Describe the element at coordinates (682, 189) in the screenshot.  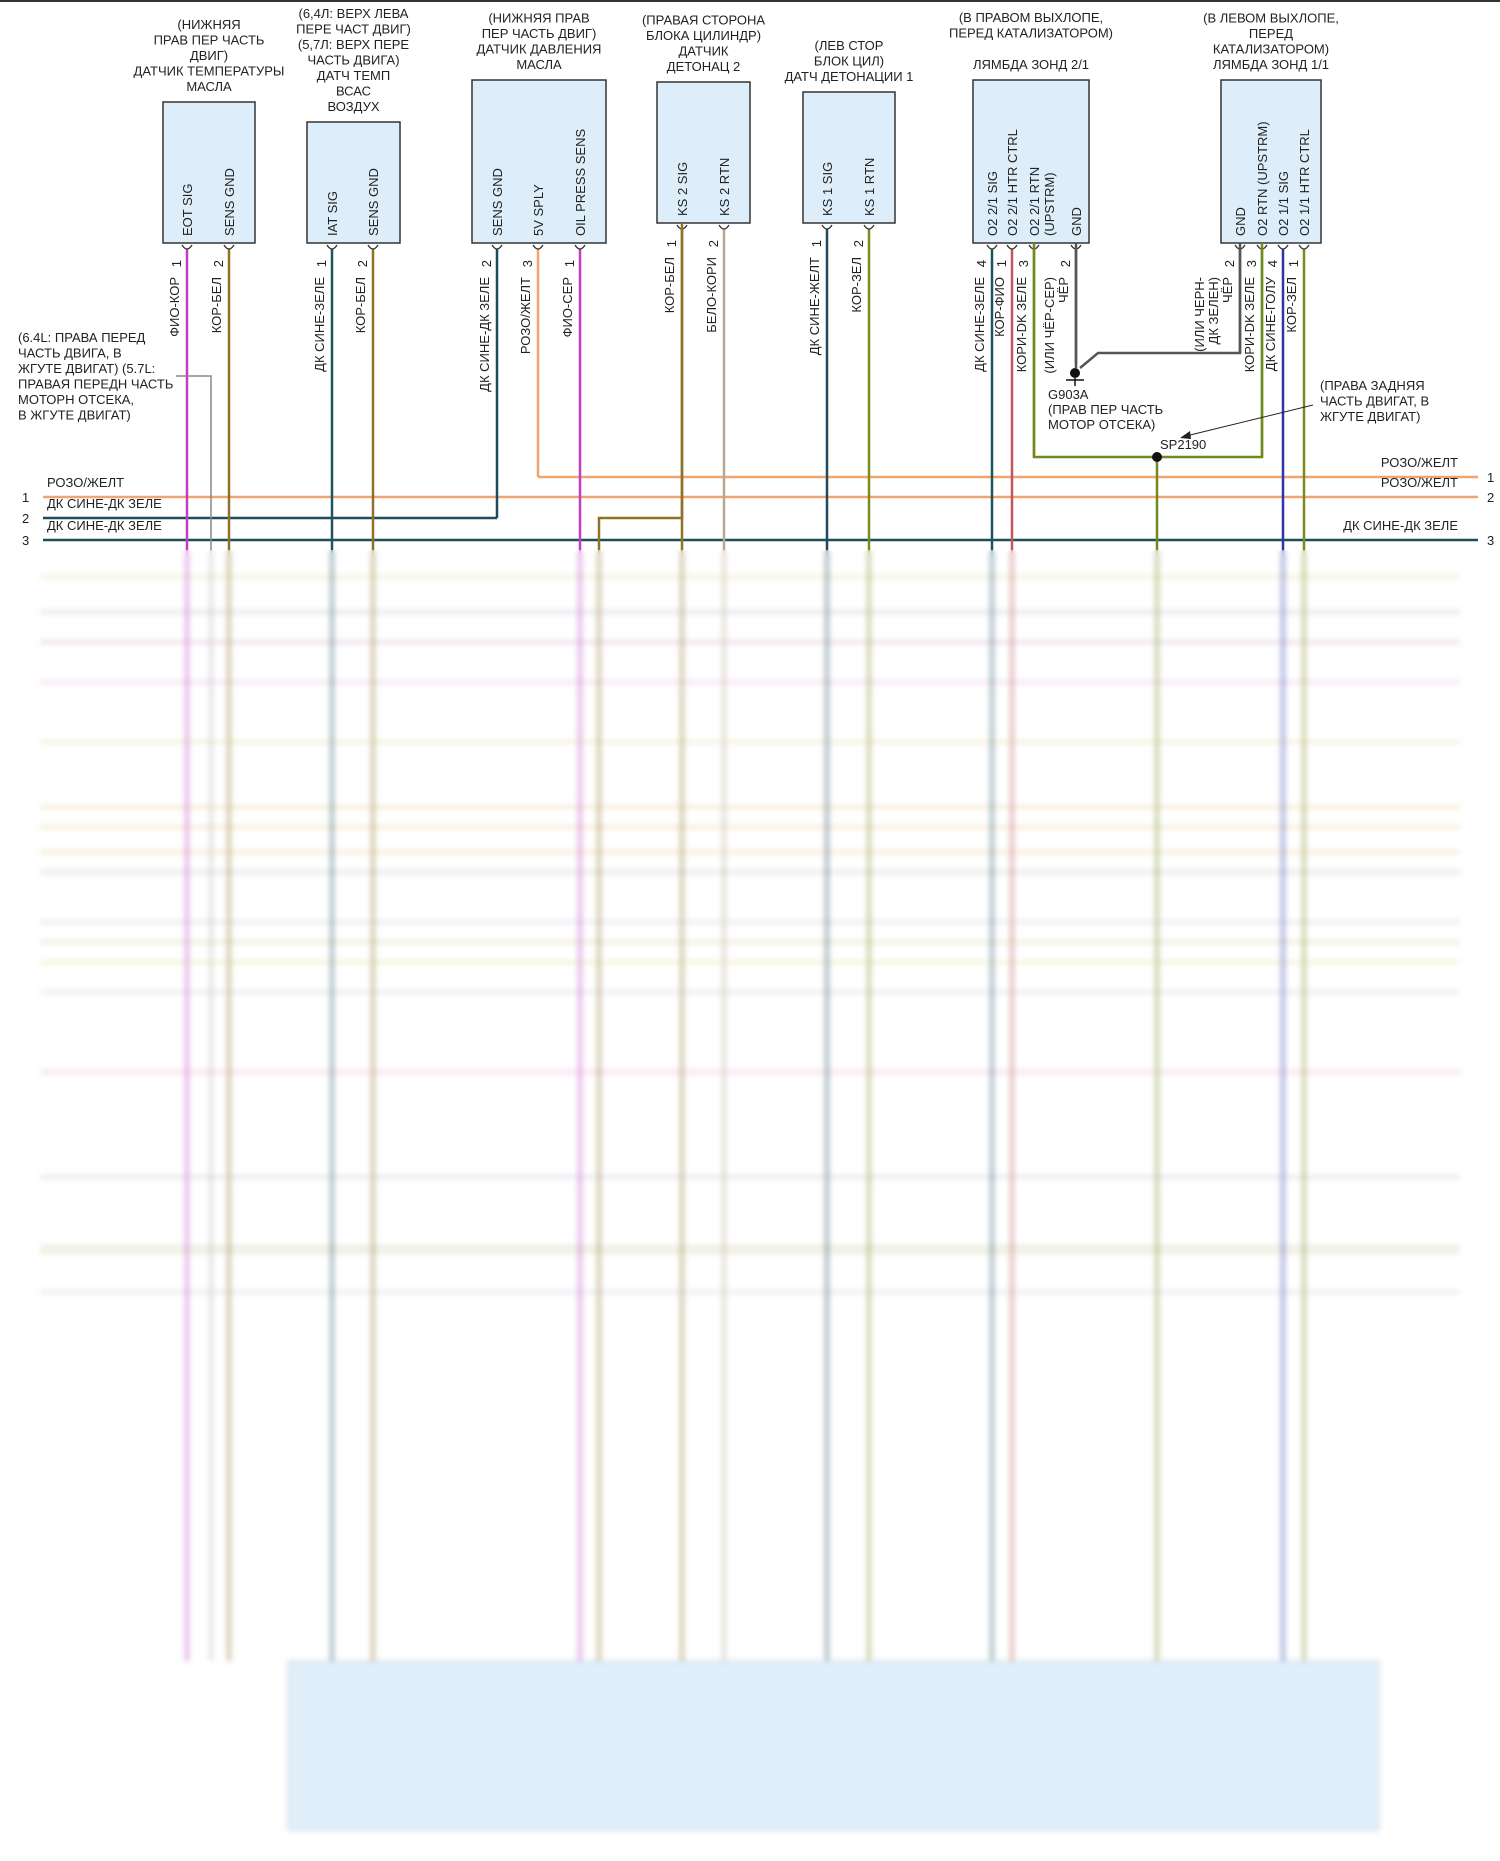
I see `pin-name: KS 2 SIG` at that location.